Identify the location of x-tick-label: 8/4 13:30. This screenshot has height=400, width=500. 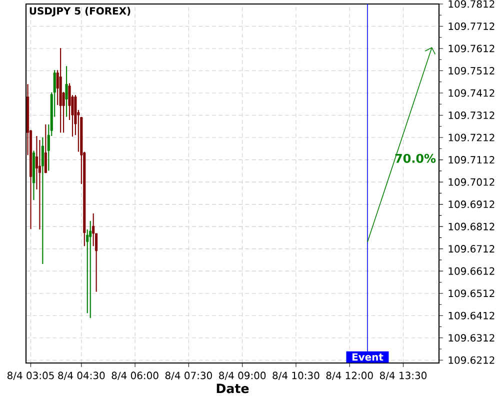
(403, 376).